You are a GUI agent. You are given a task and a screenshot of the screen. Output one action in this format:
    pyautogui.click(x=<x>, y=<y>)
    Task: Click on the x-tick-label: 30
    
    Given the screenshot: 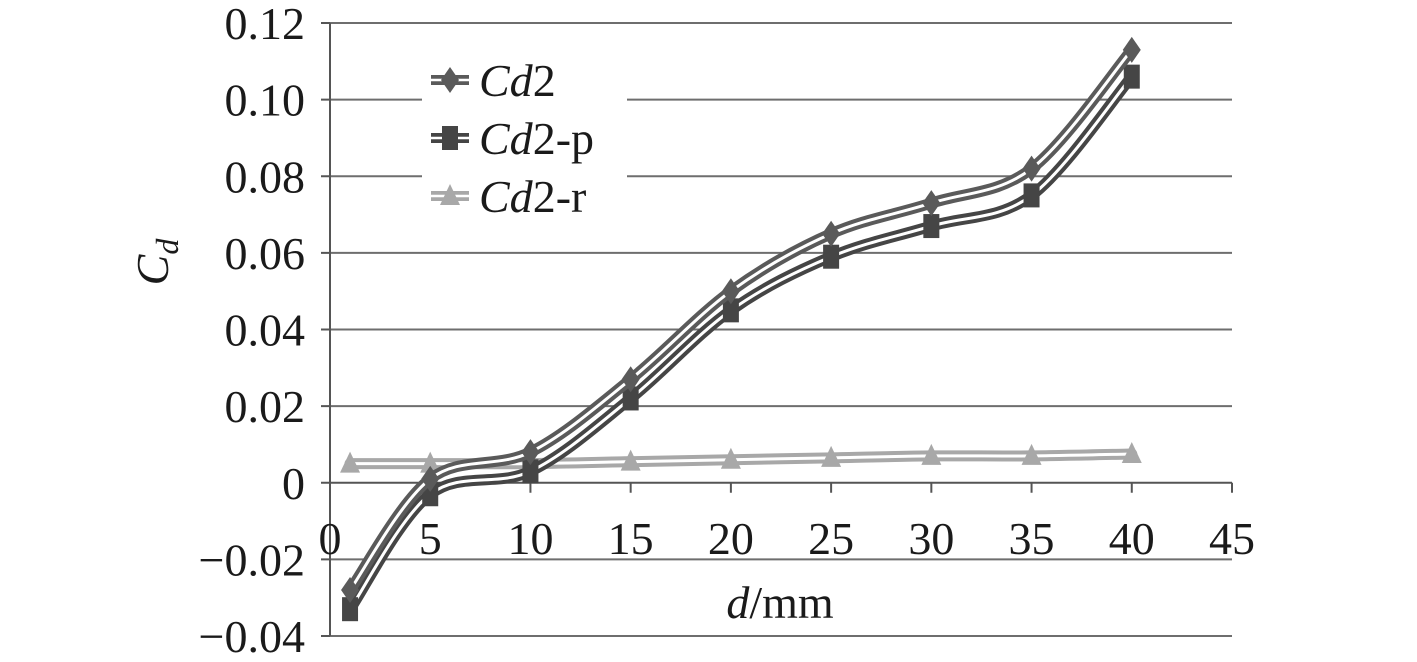 What is the action you would take?
    pyautogui.click(x=931, y=538)
    